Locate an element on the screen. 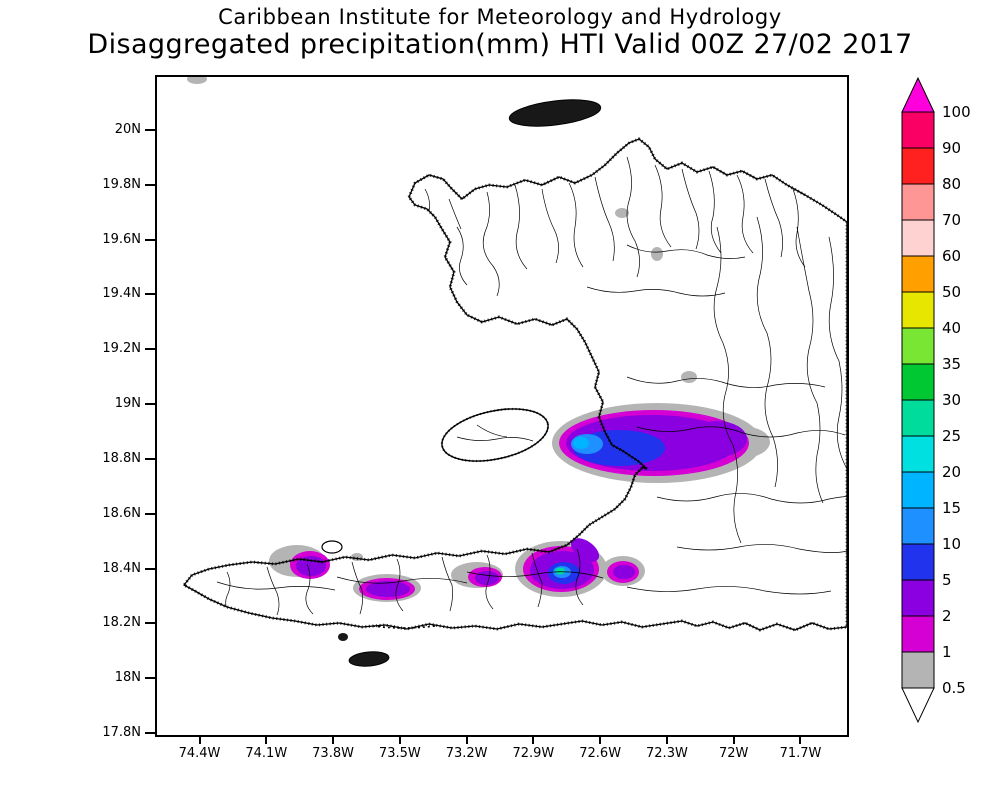 Image resolution: width=1000 pixels, height=800 pixels. gonave-coast-texture is located at coordinates (495, 435).